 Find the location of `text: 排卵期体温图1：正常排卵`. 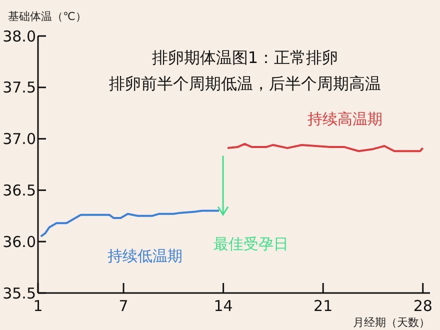

text: 排卵期体温图1：正常排卵 is located at coordinates (245, 57).